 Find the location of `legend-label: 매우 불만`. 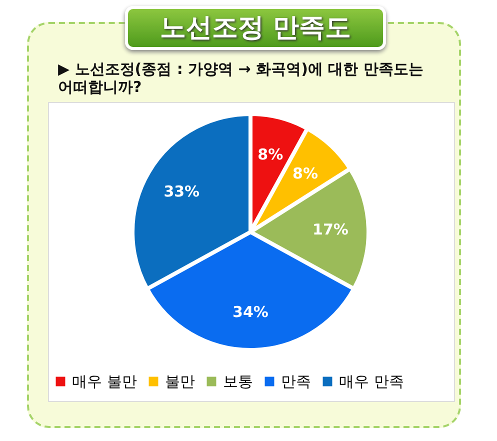

legend-label: 매우 불만 is located at coordinates (104, 381).